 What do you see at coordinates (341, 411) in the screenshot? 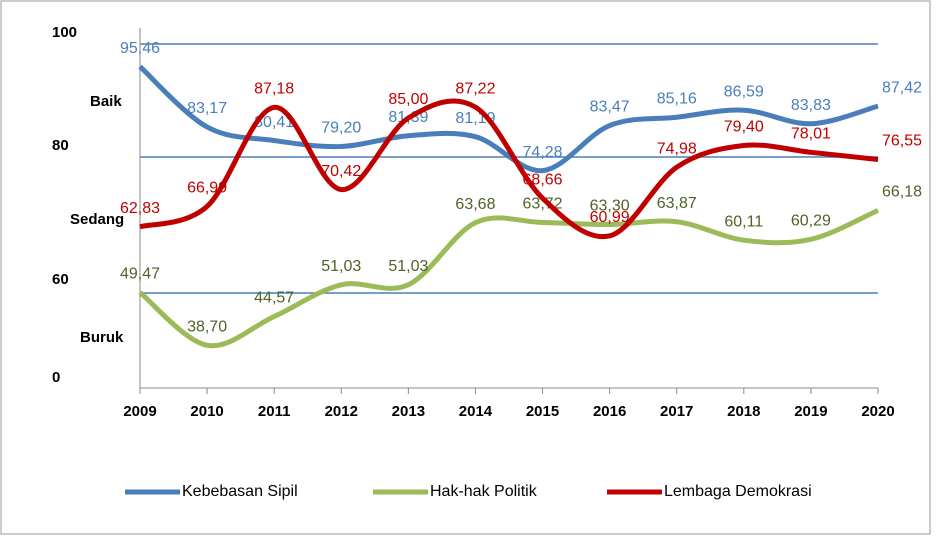
I see `x-tick-label: 2012` at bounding box center [341, 411].